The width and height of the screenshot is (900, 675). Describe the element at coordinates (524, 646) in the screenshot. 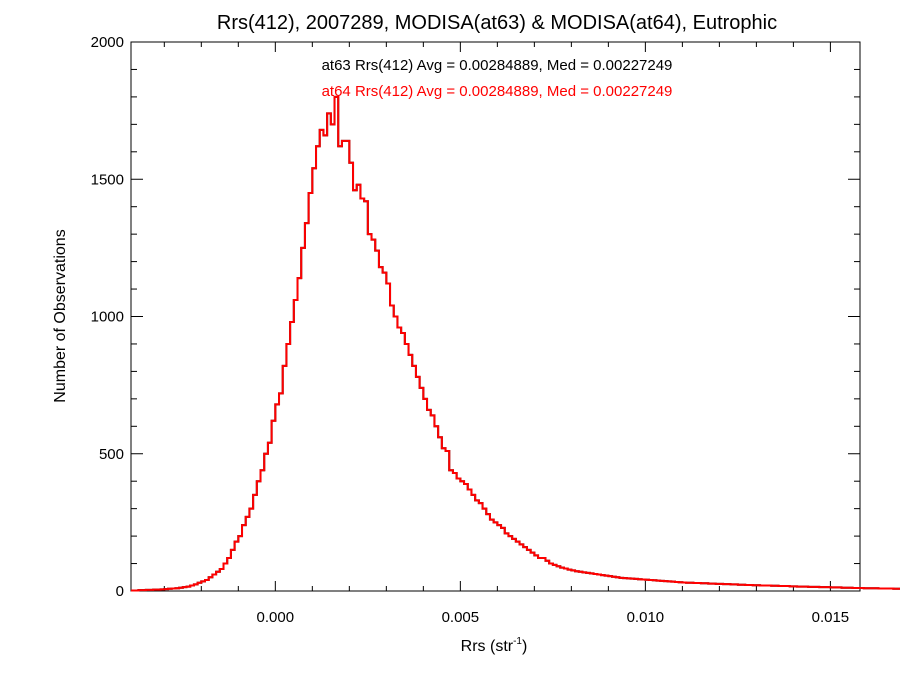

I see `x-axis-label-close: )` at that location.